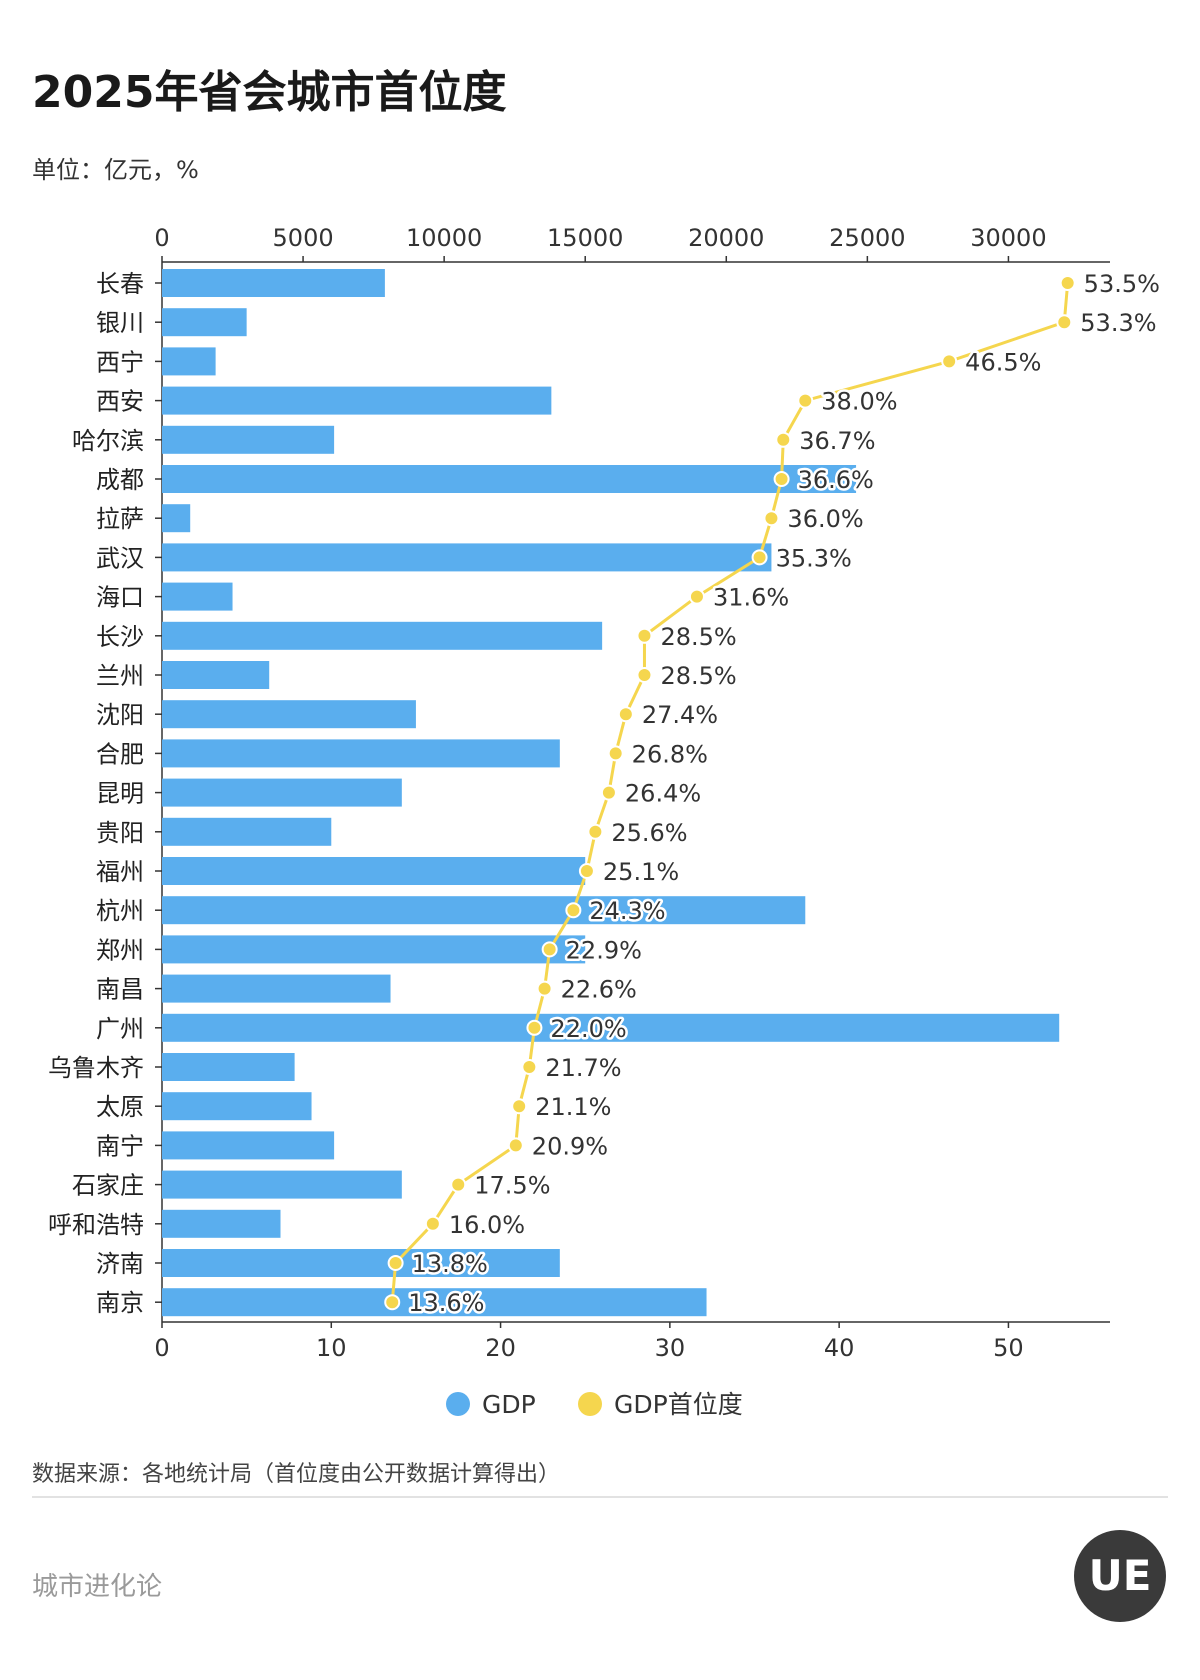 This screenshot has height=1680, width=1200. What do you see at coordinates (509, 1404) in the screenshot?
I see `legend-label-gdp: GDP` at bounding box center [509, 1404].